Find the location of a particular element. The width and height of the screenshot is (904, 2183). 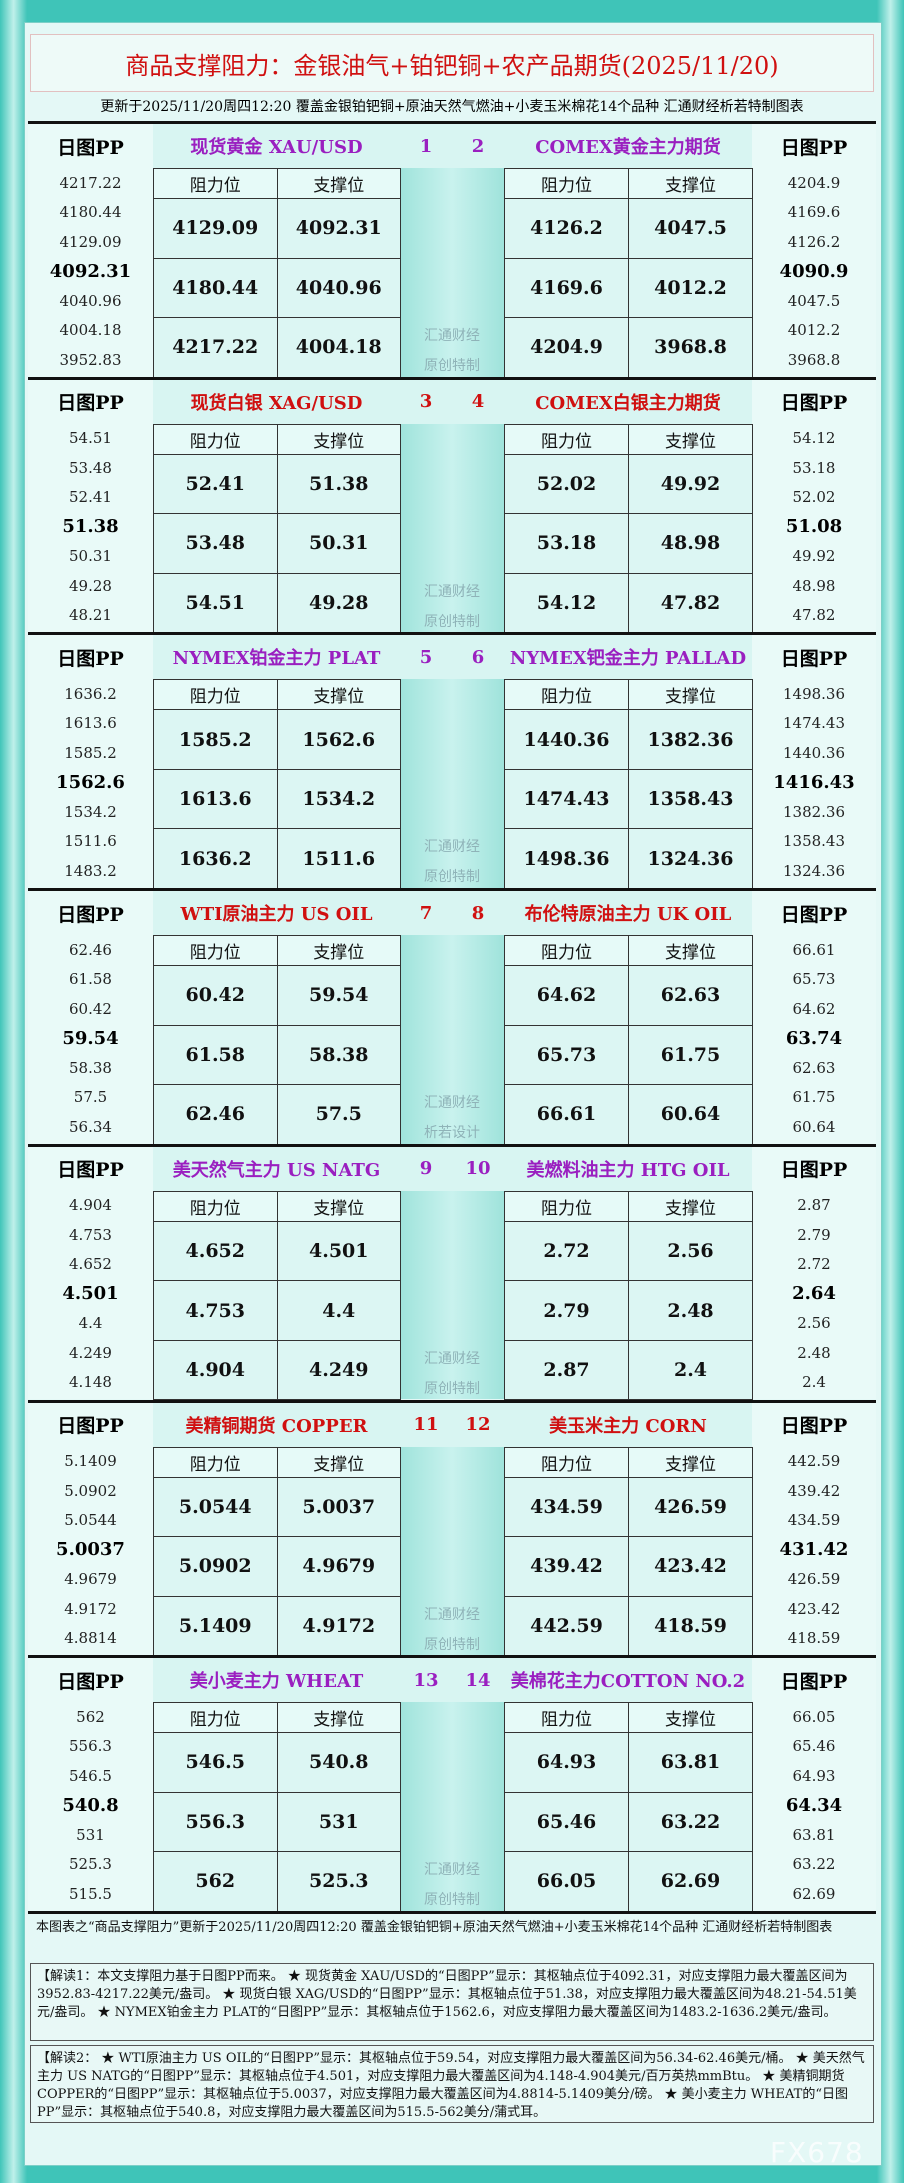

table-cell: 1585.2 is located at coordinates (215, 739).